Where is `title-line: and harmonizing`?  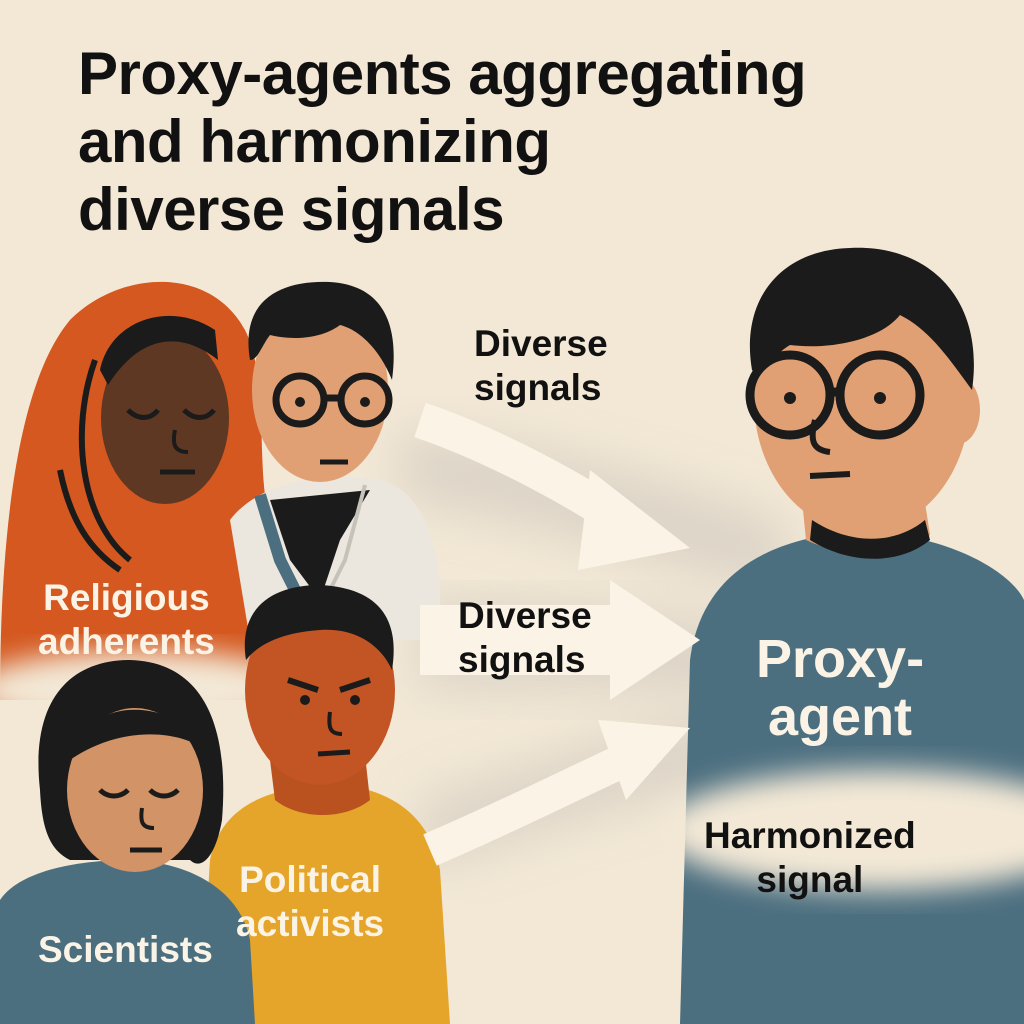
title-line: and harmonizing is located at coordinates (314, 141).